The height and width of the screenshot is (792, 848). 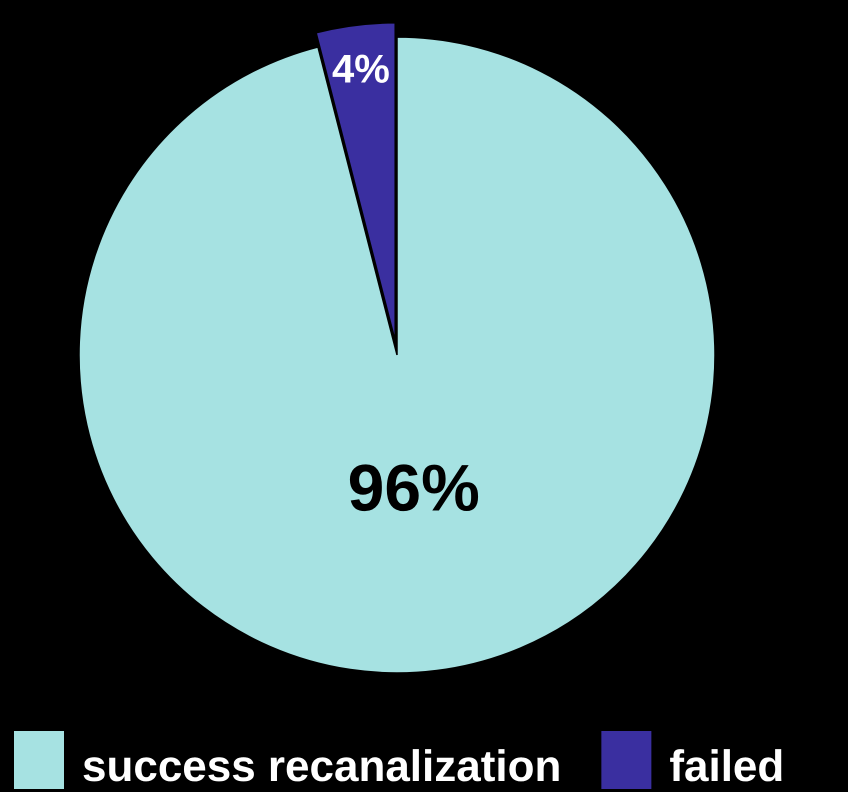 I want to click on legend-label: success recanalization, so click(x=322, y=766).